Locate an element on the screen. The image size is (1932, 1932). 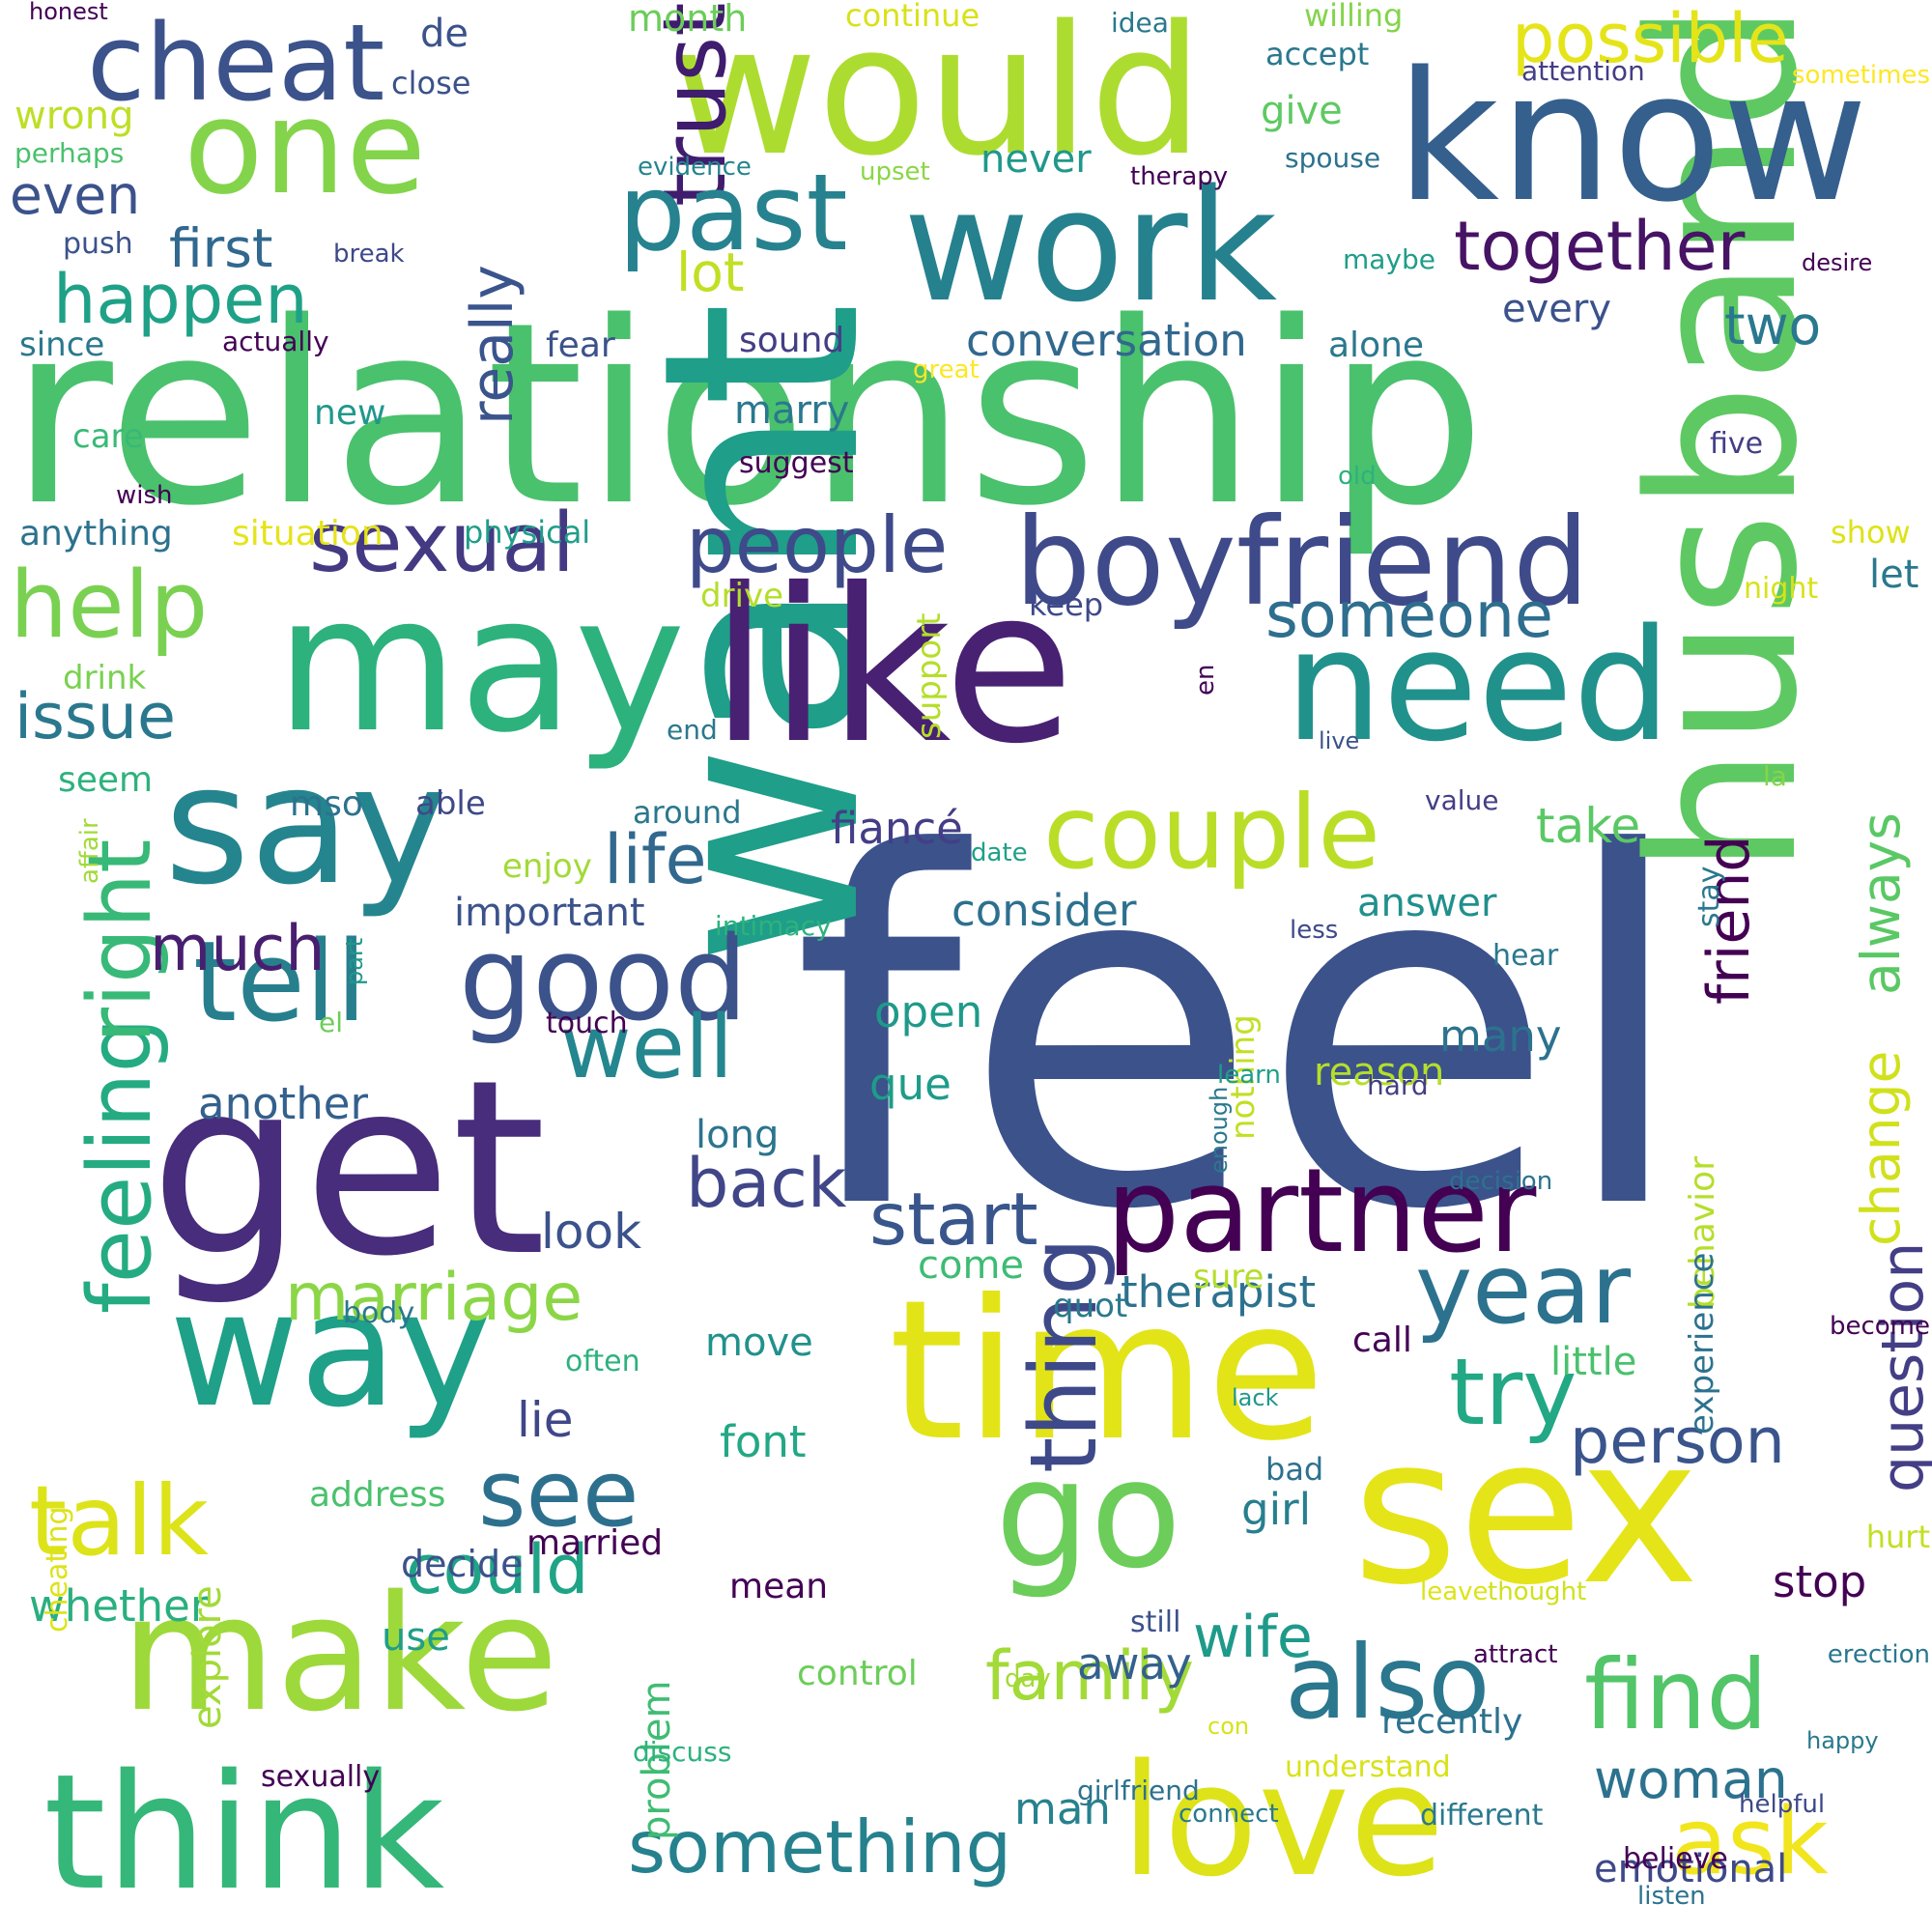
word-idea: idea is located at coordinates (1140, 23).